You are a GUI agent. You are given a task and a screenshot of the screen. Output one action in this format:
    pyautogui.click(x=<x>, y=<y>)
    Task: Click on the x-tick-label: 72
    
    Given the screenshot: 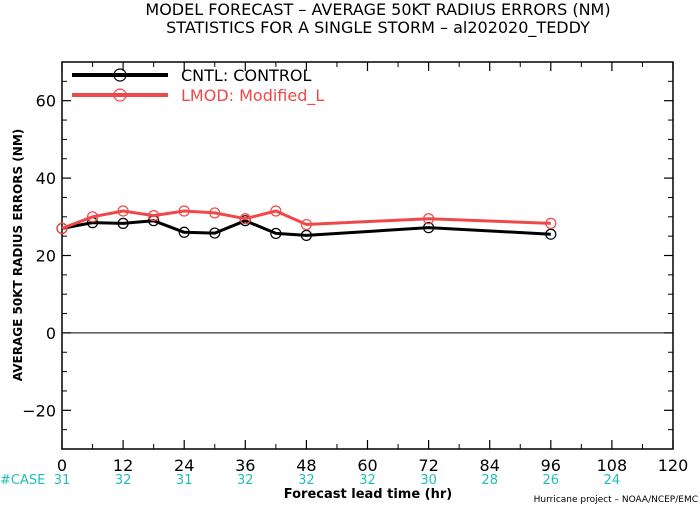 What is the action you would take?
    pyautogui.click(x=428, y=465)
    